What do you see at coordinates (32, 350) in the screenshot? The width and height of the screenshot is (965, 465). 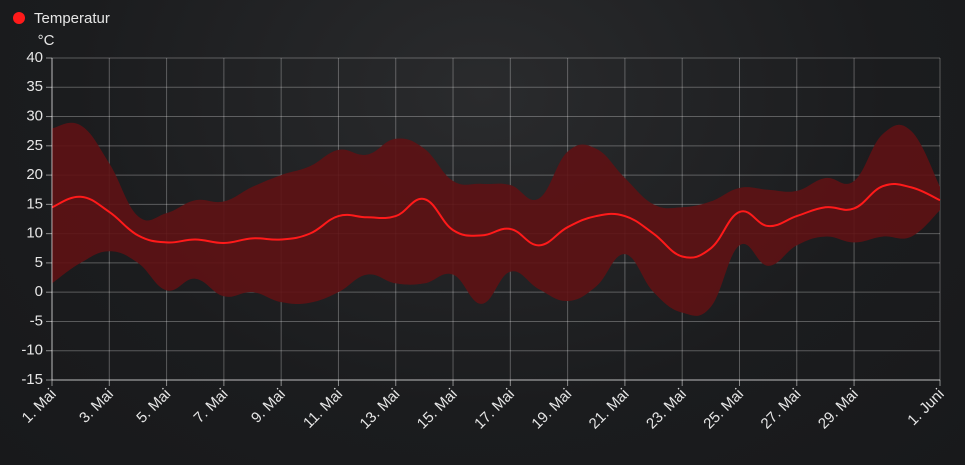 I see `y-tick-label: -10` at bounding box center [32, 350].